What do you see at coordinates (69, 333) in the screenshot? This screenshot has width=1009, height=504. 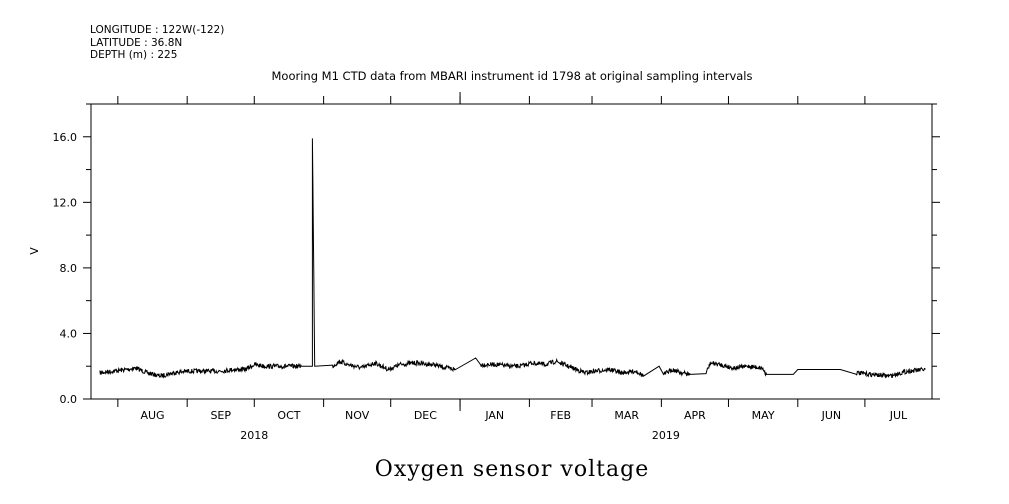 I see `y-tick-label: 4.0` at bounding box center [69, 333].